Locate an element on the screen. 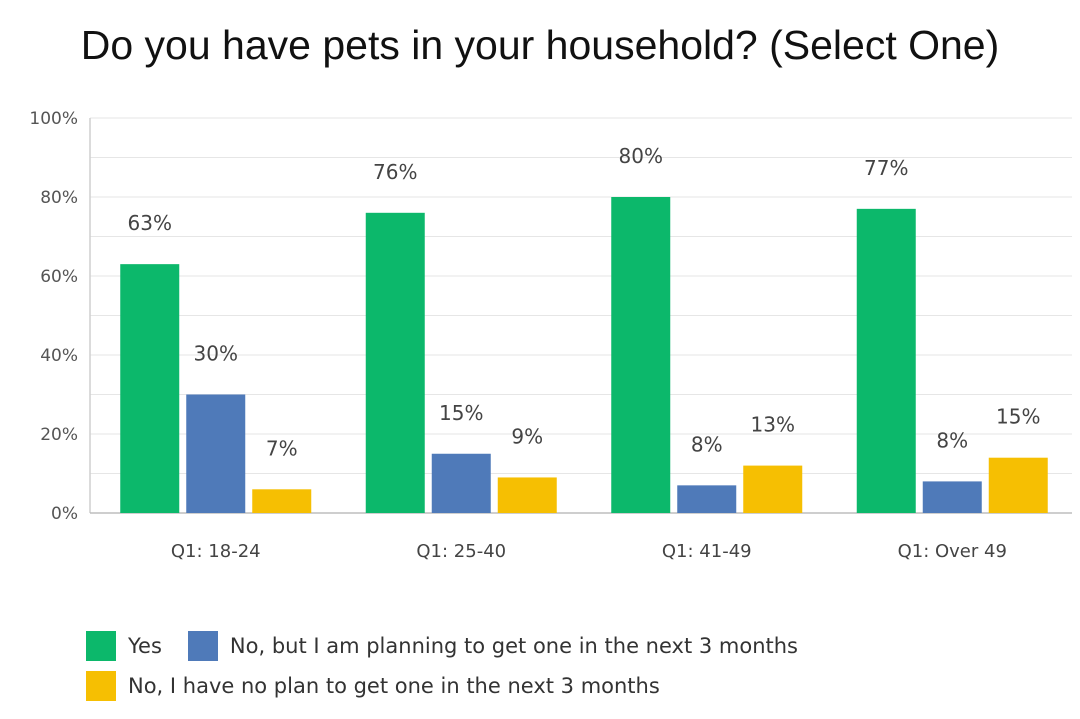  category-label: Q1: 41-49 is located at coordinates (707, 551).